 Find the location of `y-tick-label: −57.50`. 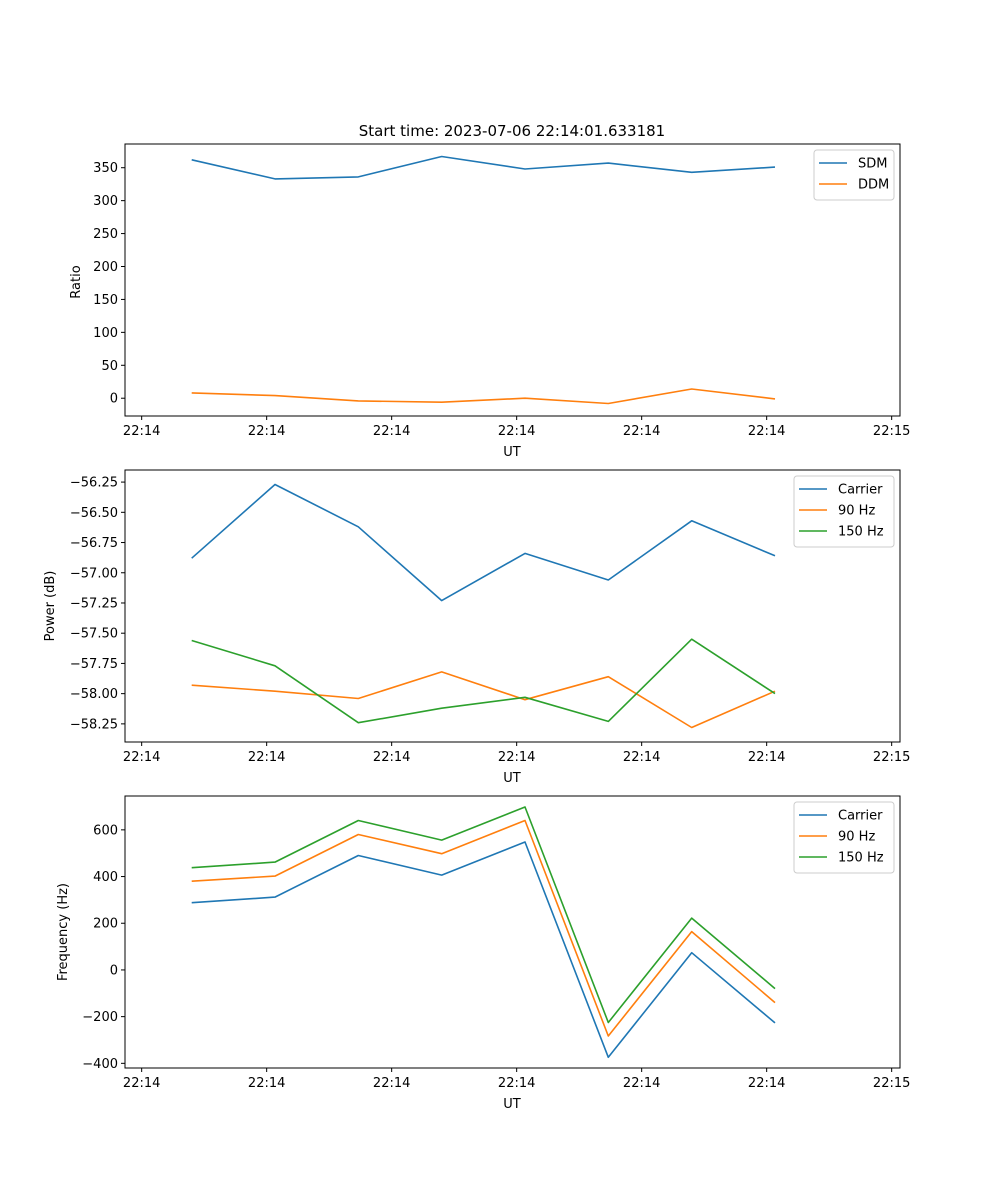

y-tick-label: −57.50 is located at coordinates (94, 634).